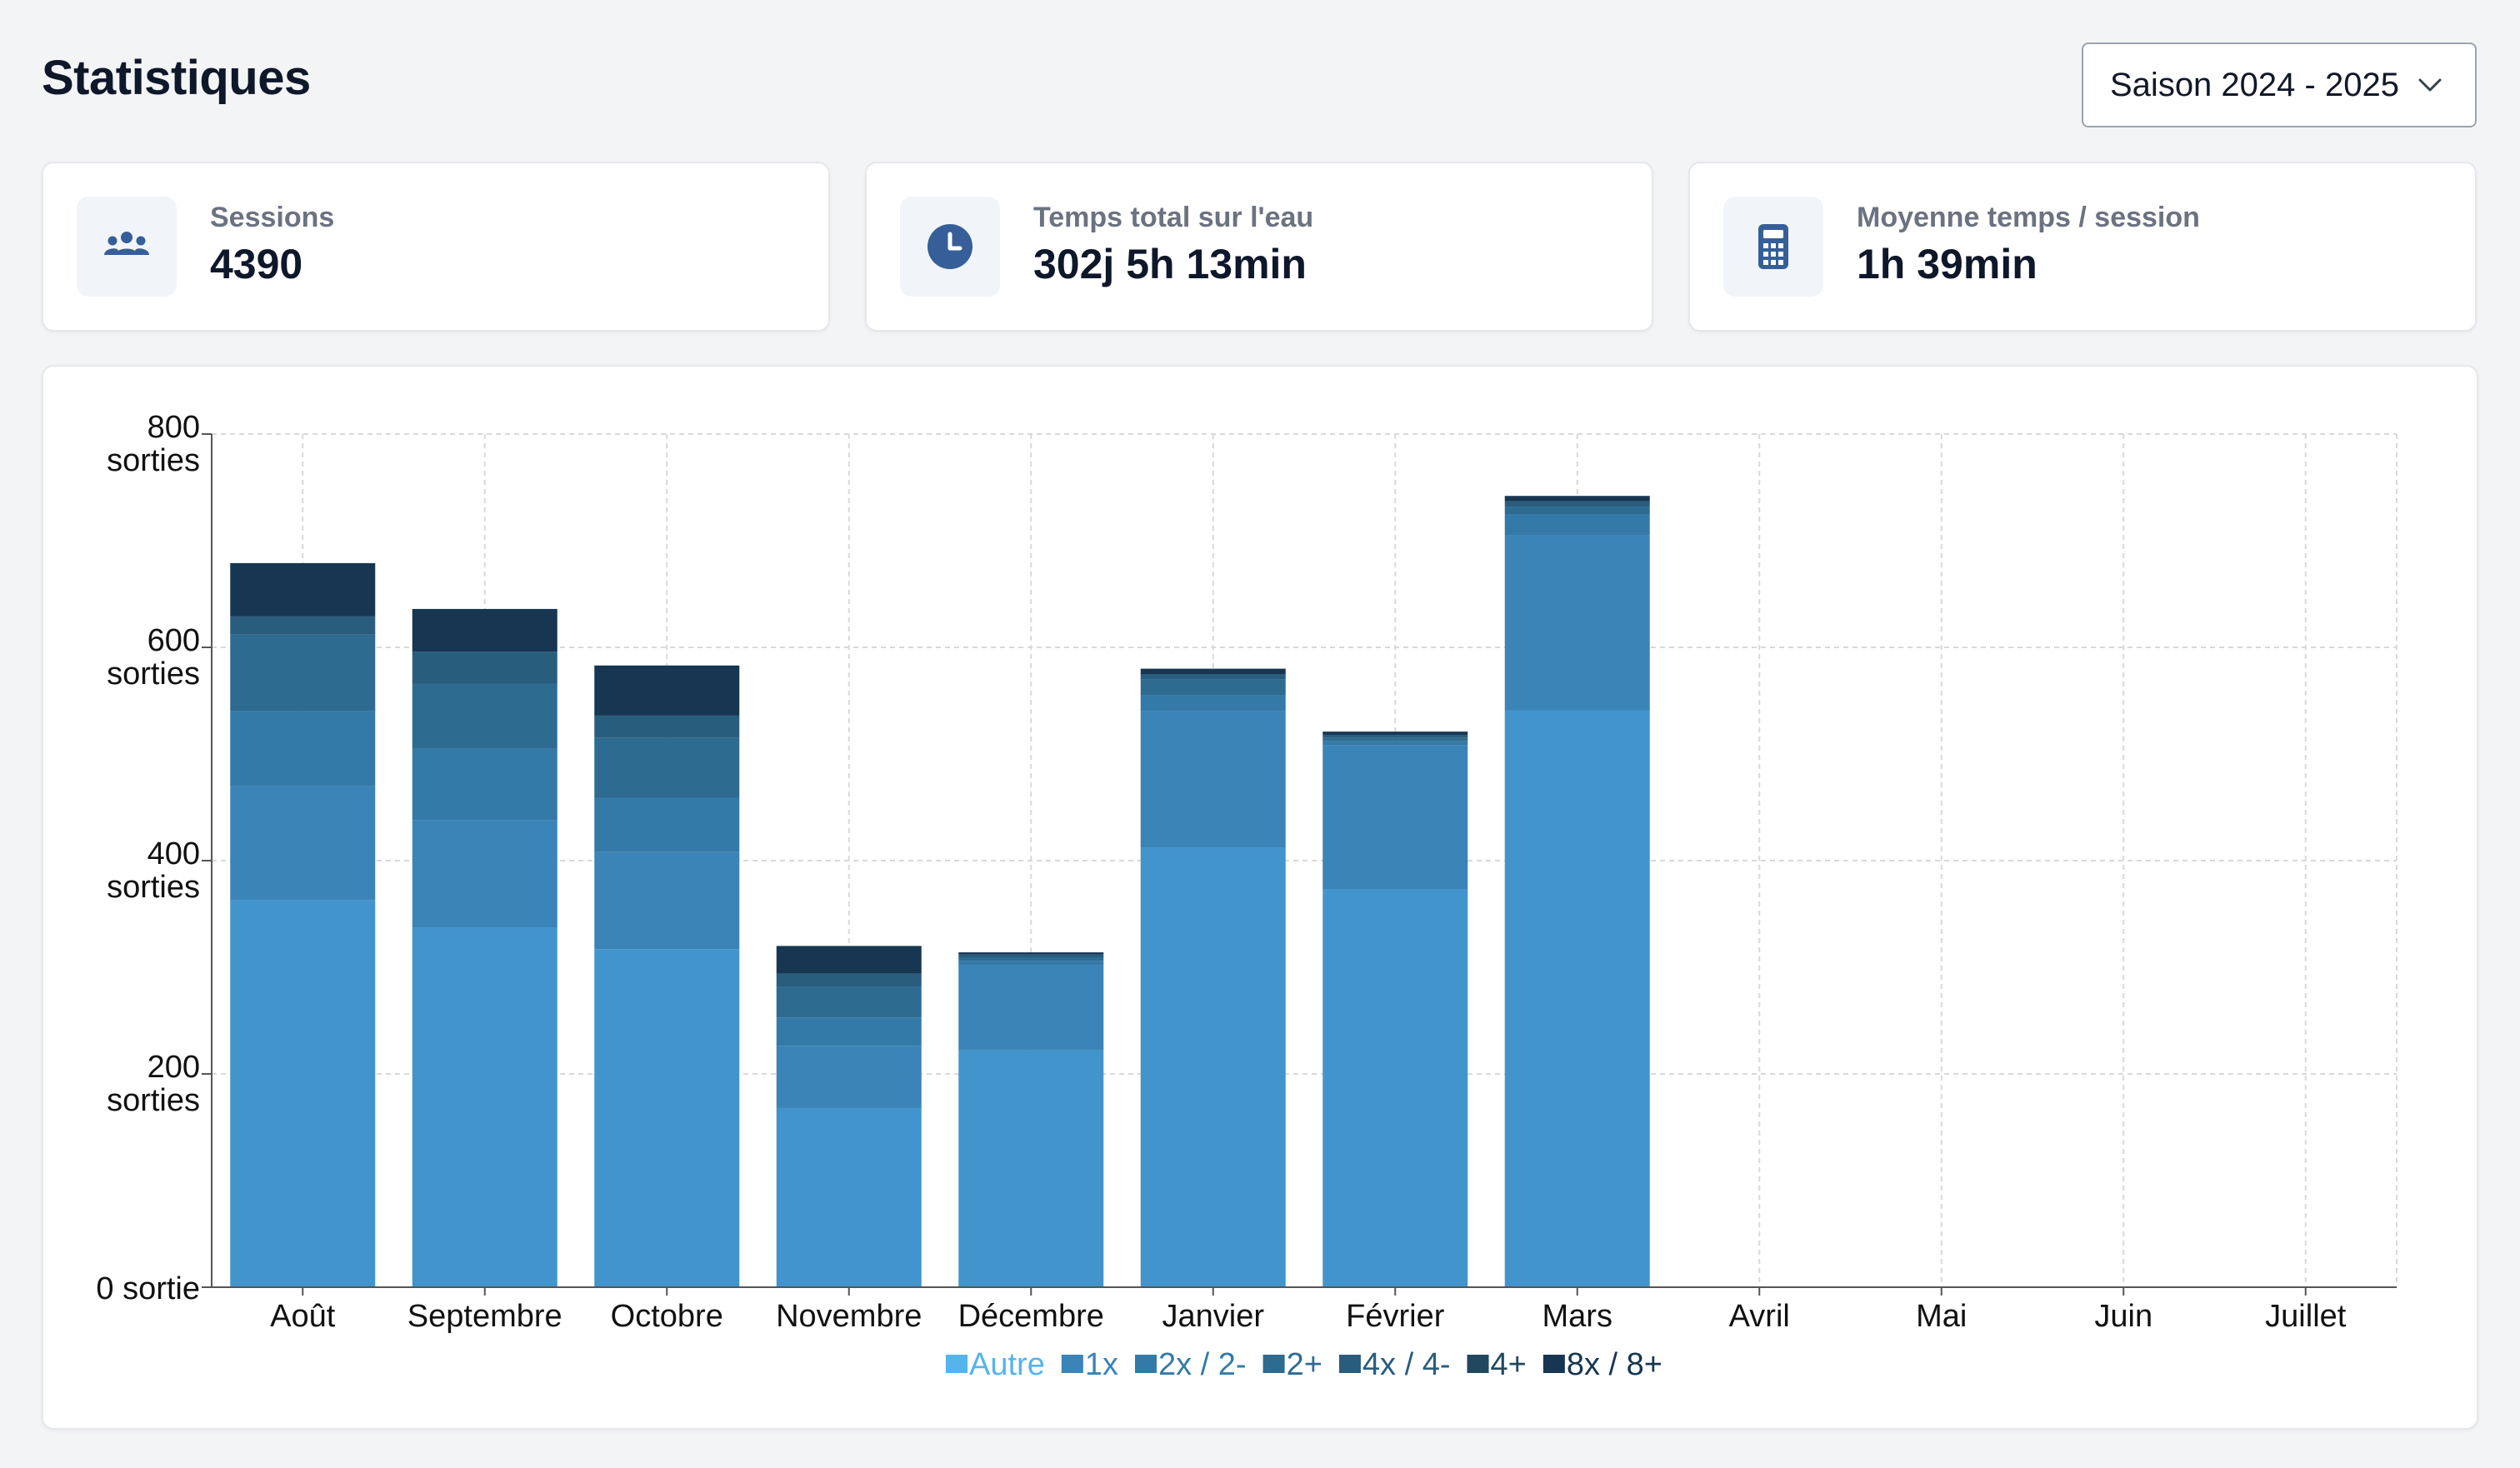  Describe the element at coordinates (2254, 84) in the screenshot. I see `season-select-value: Saison 2024 - 2025` at that location.